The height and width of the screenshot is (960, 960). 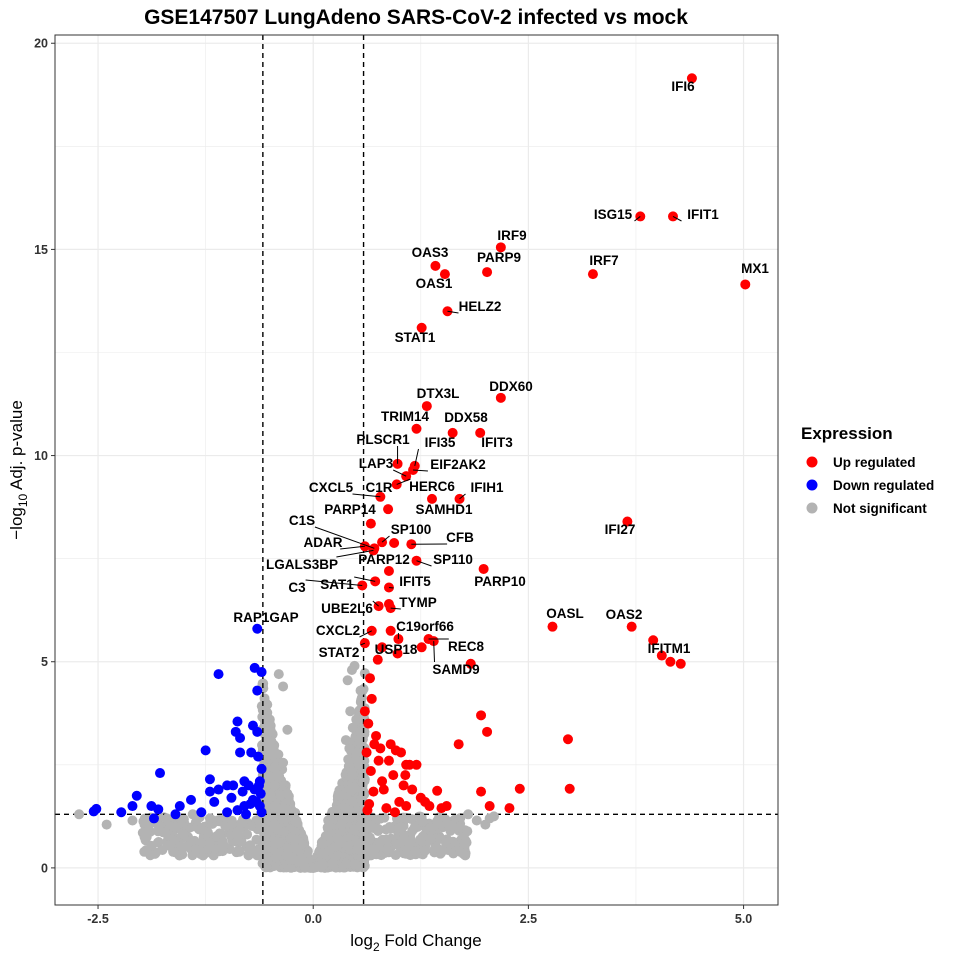 I want to click on point-ifit3, so click(x=480, y=432).